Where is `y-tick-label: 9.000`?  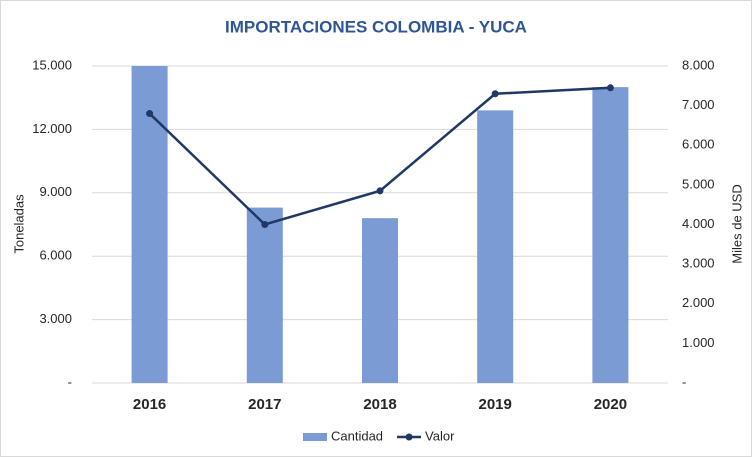 y-tick-label: 9.000 is located at coordinates (55, 191).